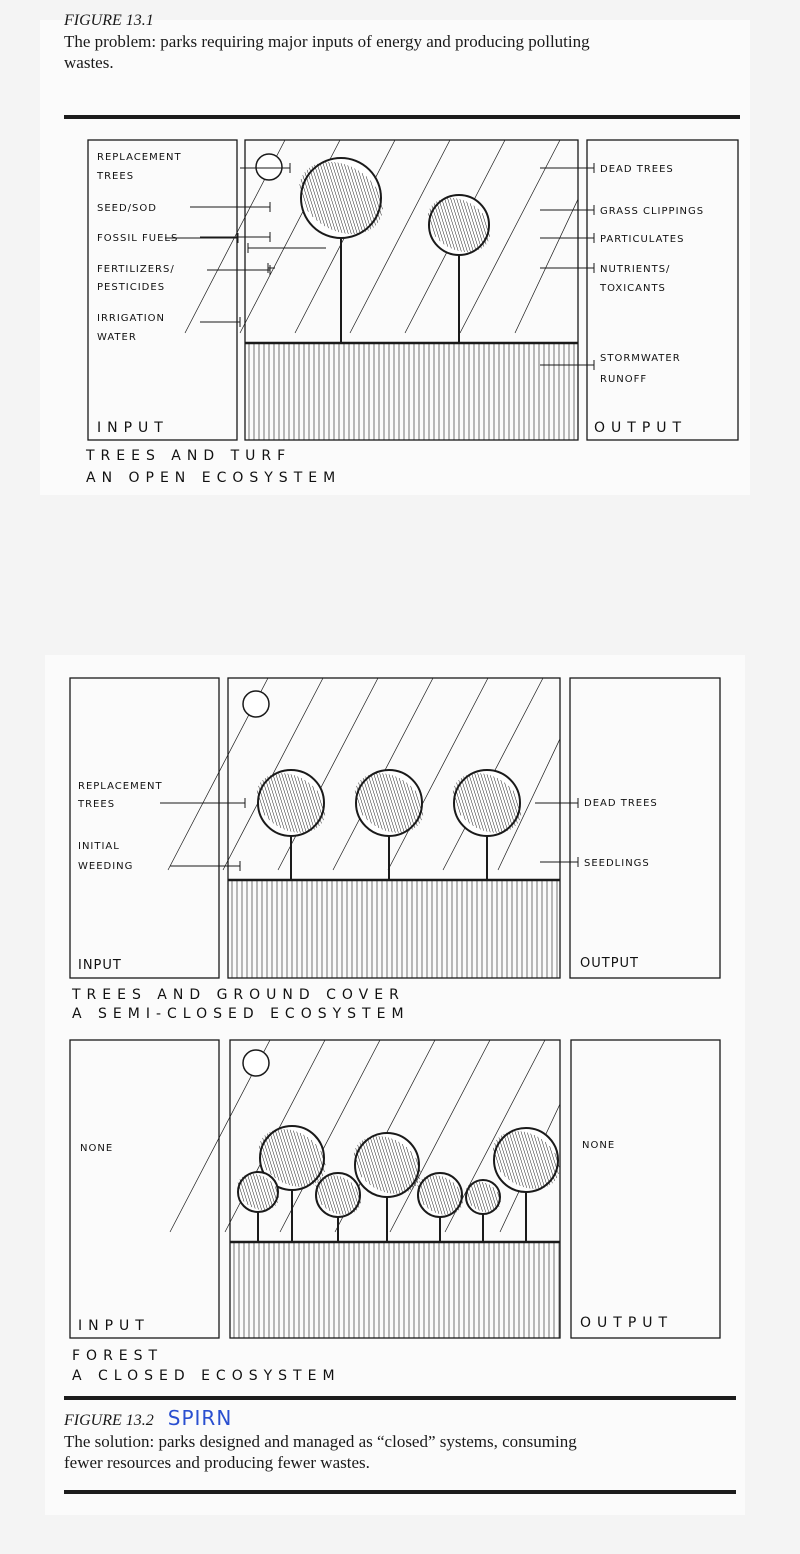 The height and width of the screenshot is (1554, 800). I want to click on input-label: FOSSIL FUELS, so click(137, 238).